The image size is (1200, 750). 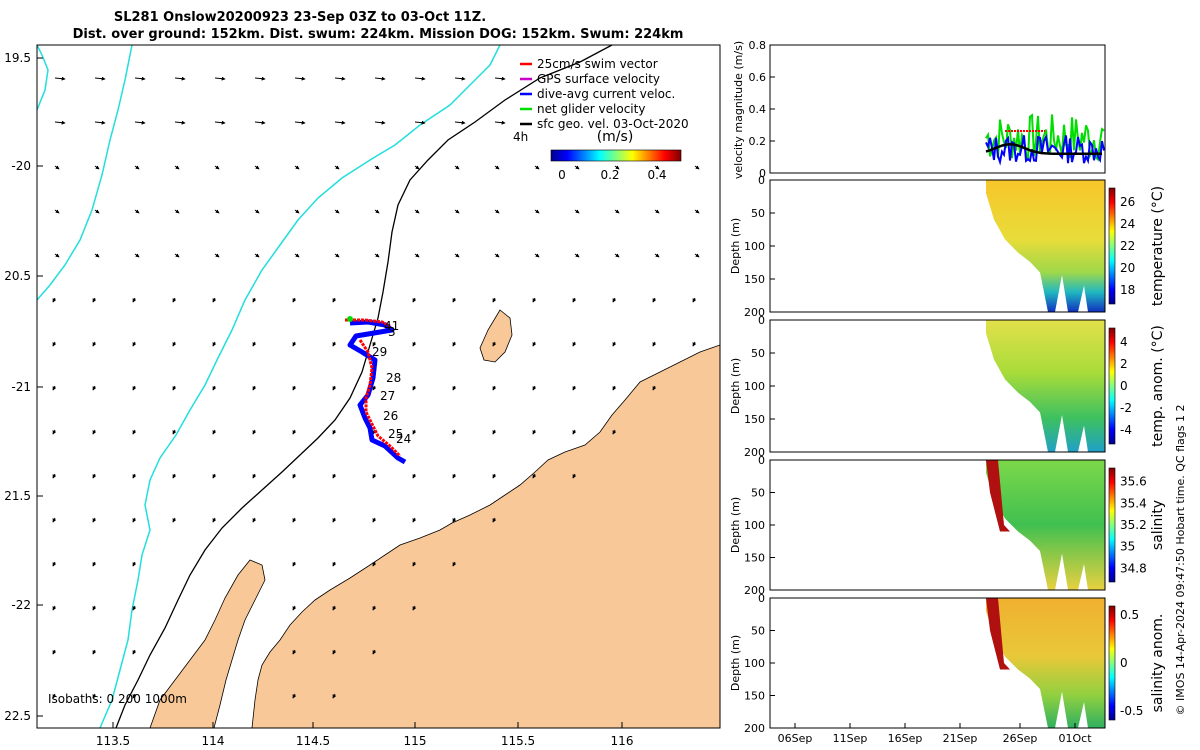 What do you see at coordinates (622, 741) in the screenshot?
I see `lon-tick-label: 116` at bounding box center [622, 741].